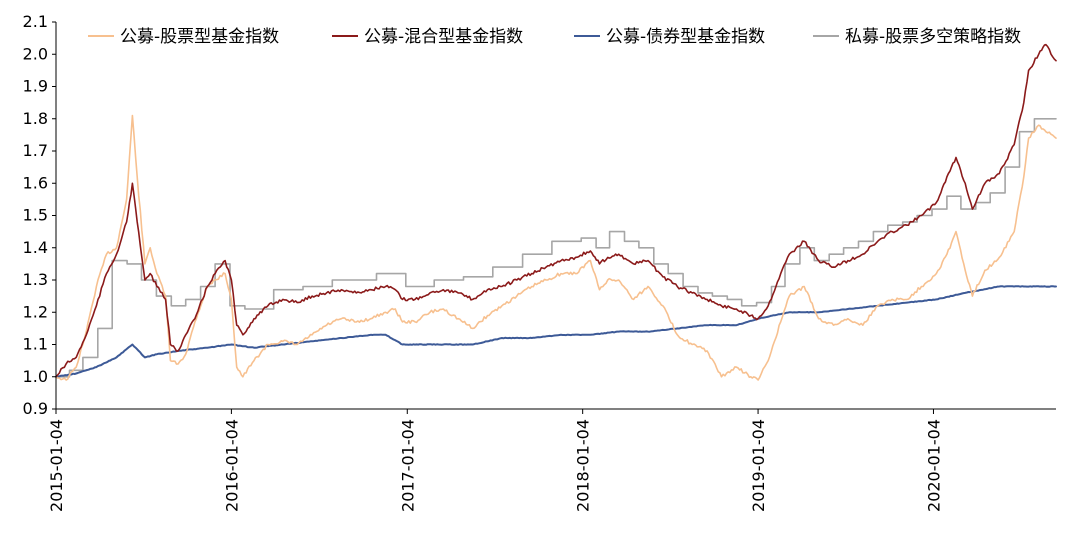  Describe the element at coordinates (685, 37) in the screenshot. I see `legend-label: 公募-债券型基金指数` at that location.